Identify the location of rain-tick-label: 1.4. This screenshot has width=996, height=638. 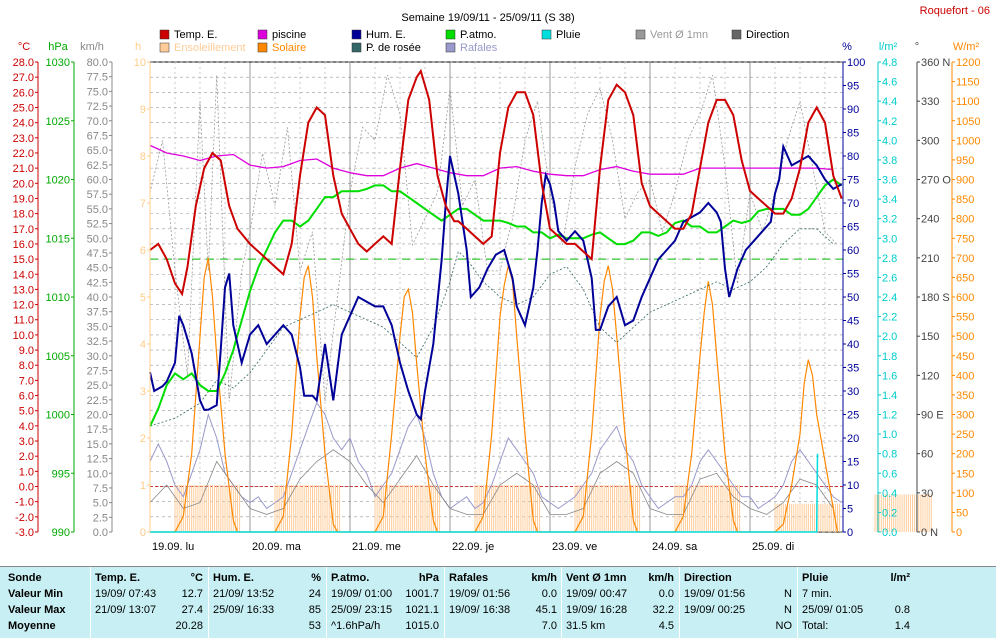
(889, 396).